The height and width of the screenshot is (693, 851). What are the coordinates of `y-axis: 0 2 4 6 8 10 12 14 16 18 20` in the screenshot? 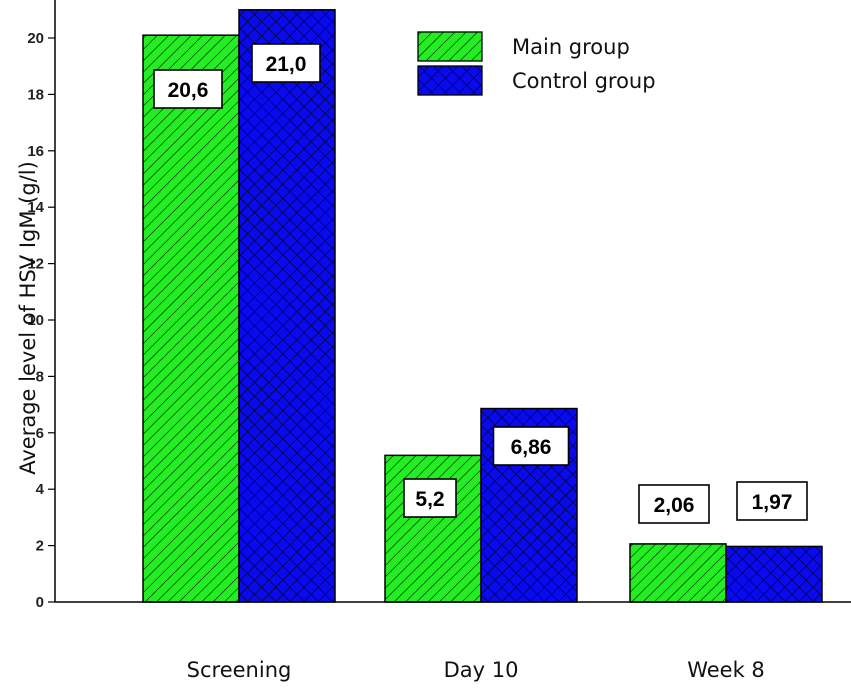 It's located at (41, 305).